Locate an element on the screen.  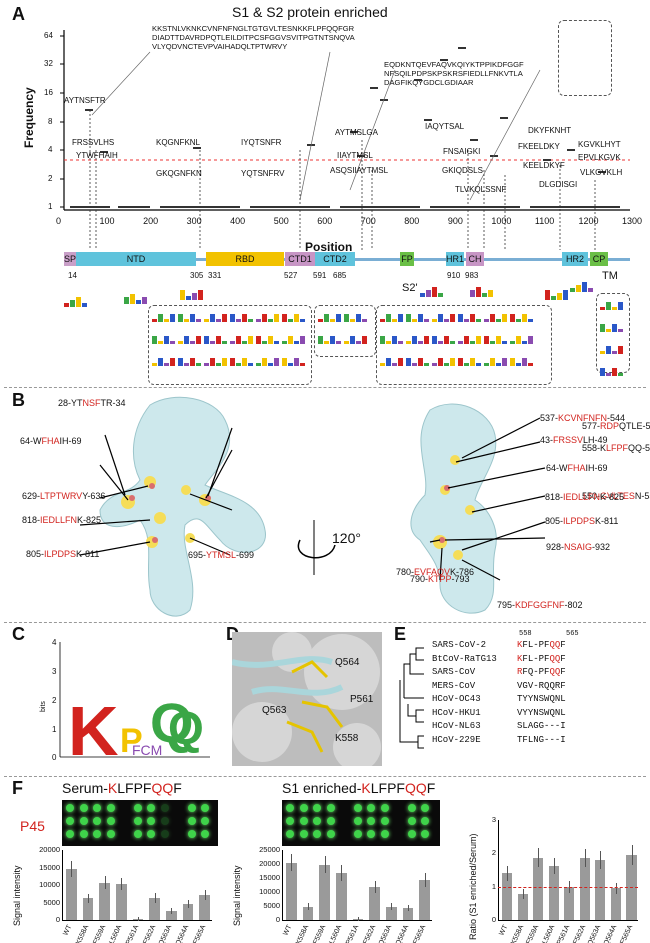
epitope-label: 805-ILPDPSK-811 is located at coordinates (581, 521).